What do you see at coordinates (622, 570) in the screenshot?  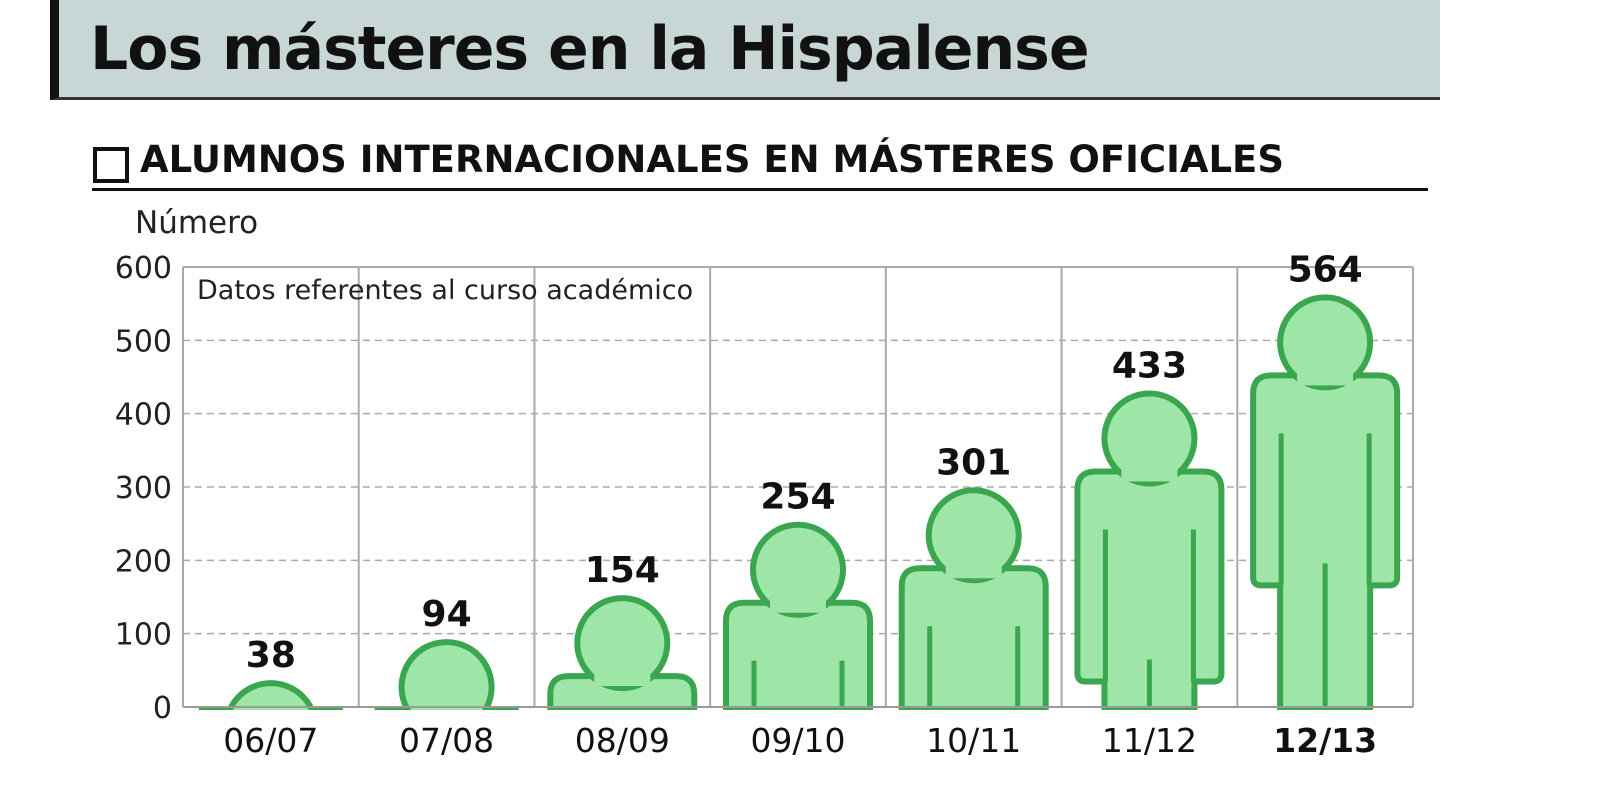 I see `data-label: 154` at bounding box center [622, 570].